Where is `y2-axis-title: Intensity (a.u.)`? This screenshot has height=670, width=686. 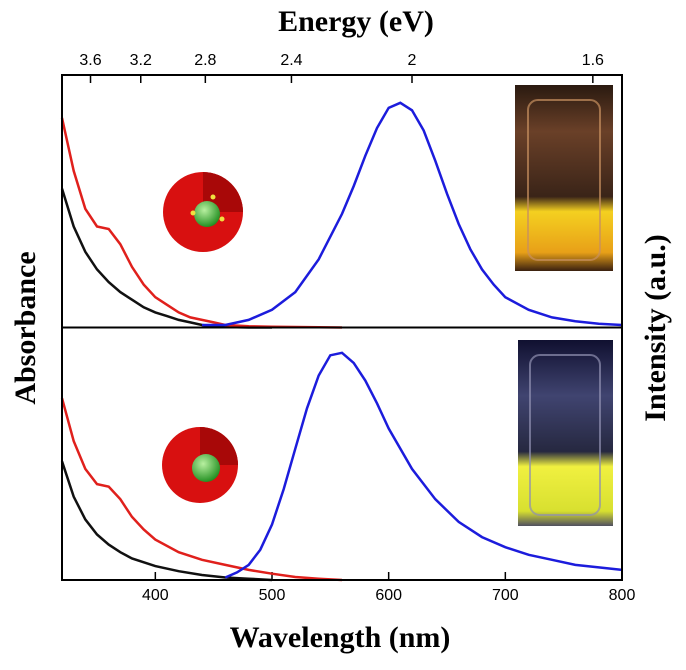 y2-axis-title: Intensity (a.u.) is located at coordinates (655, 328).